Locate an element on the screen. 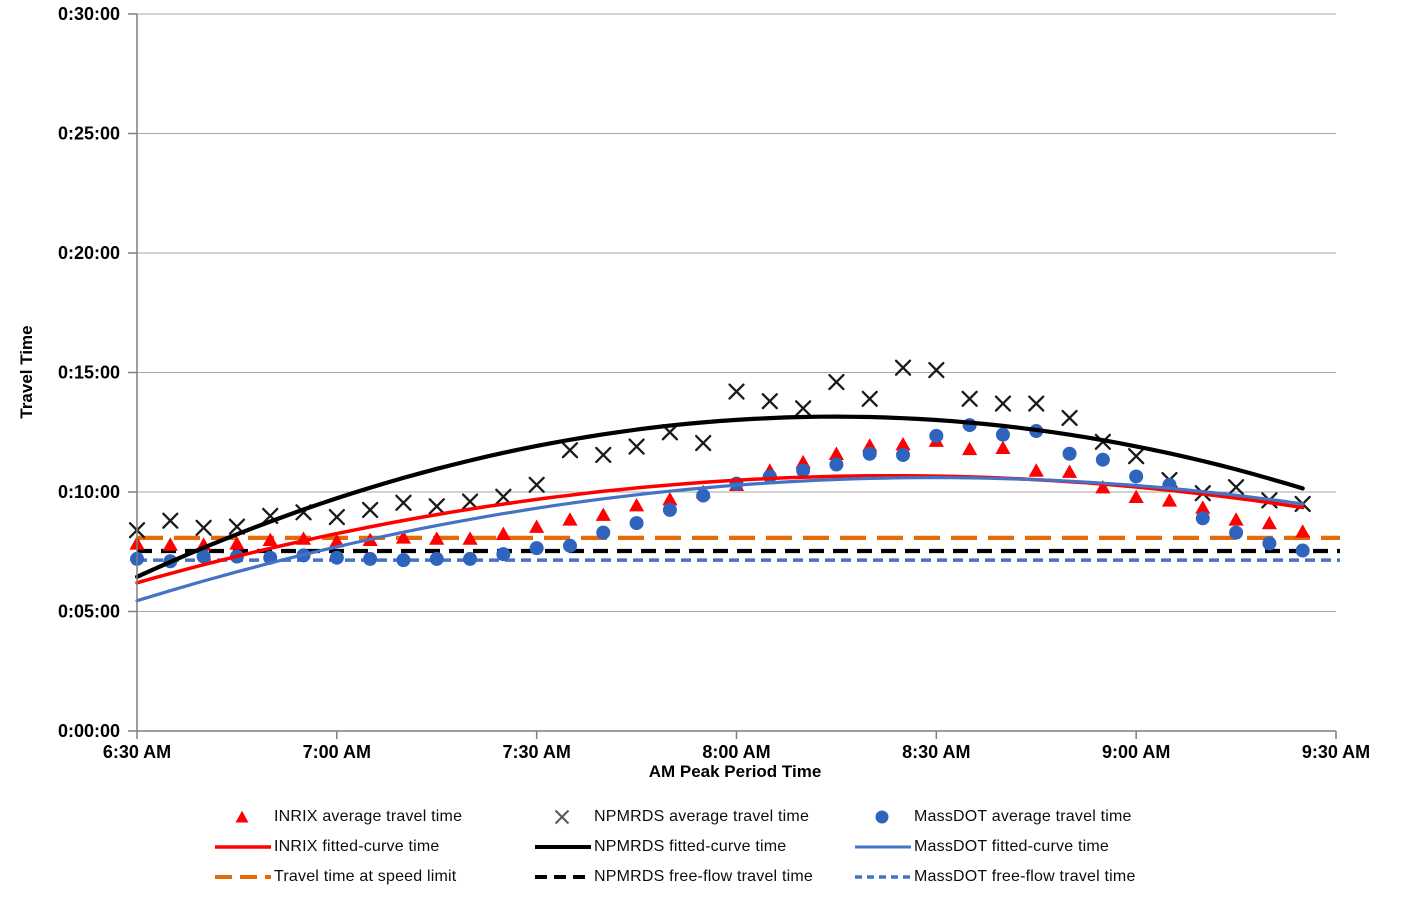  marker-triangle-swatch-icon is located at coordinates (242, 816).